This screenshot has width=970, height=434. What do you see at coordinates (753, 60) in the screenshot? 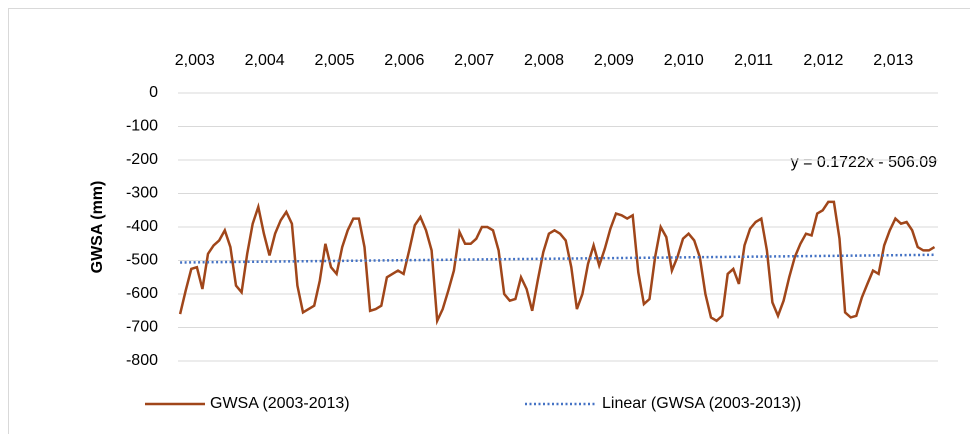
I see `x-tick-label: 2,011` at bounding box center [753, 60].